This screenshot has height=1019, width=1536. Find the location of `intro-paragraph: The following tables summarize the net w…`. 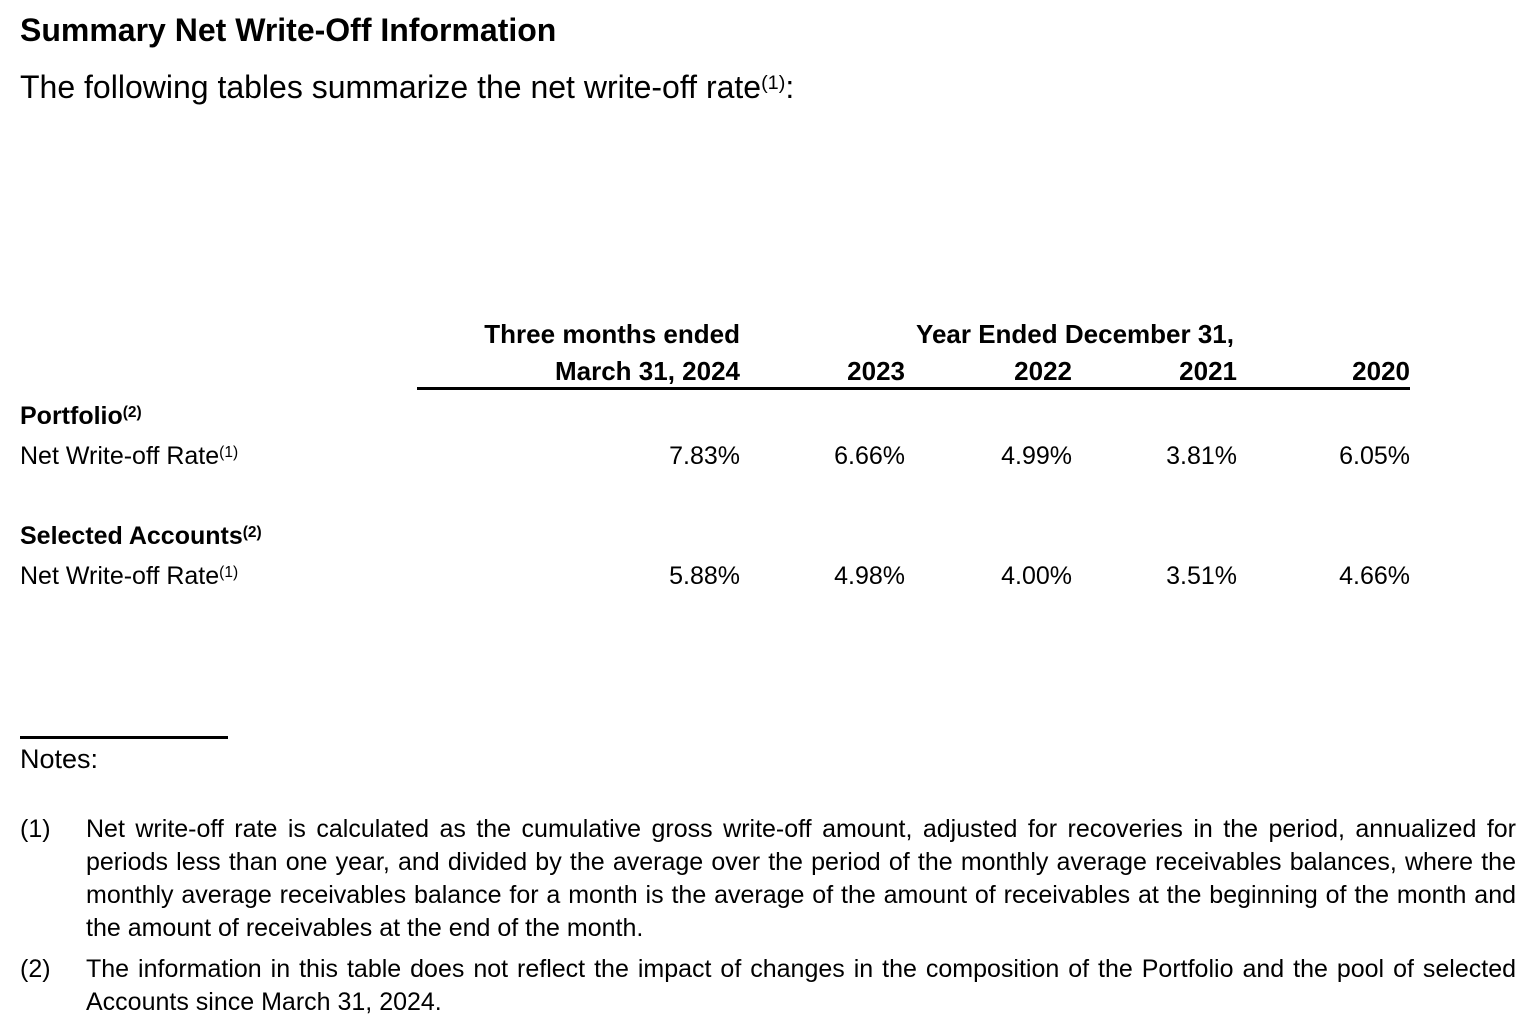

intro-paragraph: The following tables summarize the net w… is located at coordinates (768, 89).